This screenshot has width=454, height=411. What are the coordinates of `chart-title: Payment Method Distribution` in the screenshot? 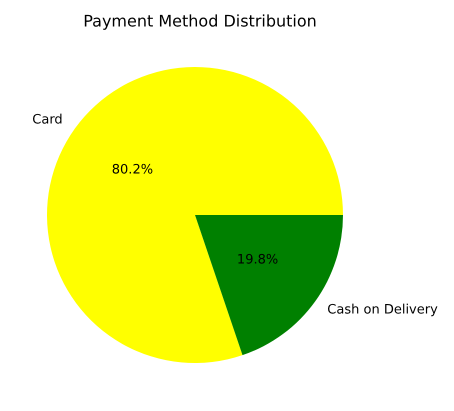 It's located at (200, 21).